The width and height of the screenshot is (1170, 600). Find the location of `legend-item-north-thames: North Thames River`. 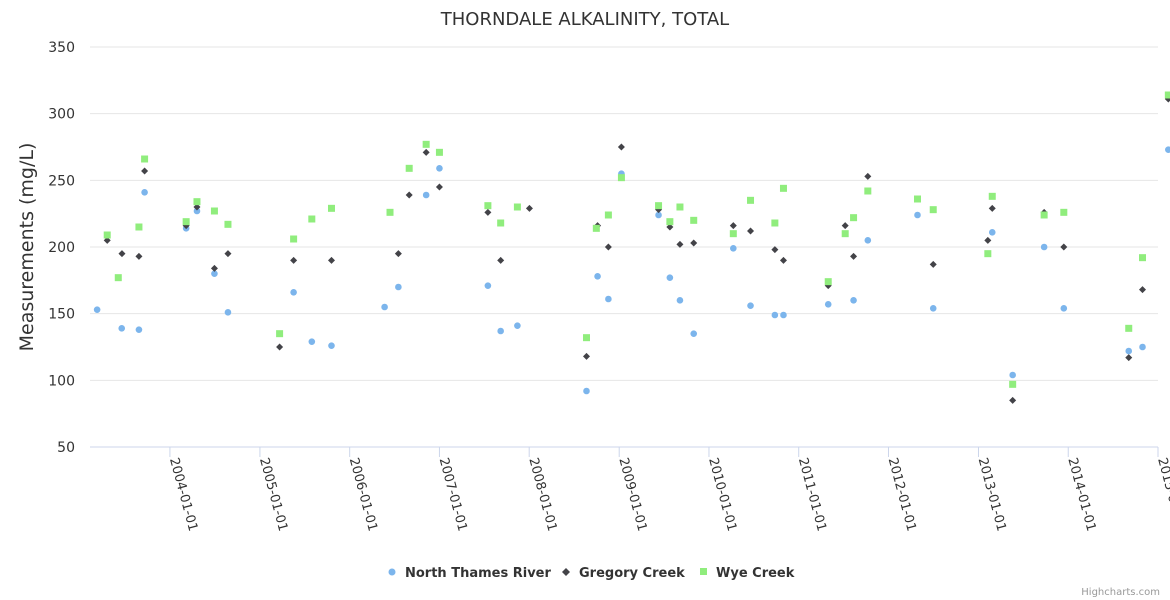

legend-item-north-thames: North Thames River is located at coordinates (470, 573).